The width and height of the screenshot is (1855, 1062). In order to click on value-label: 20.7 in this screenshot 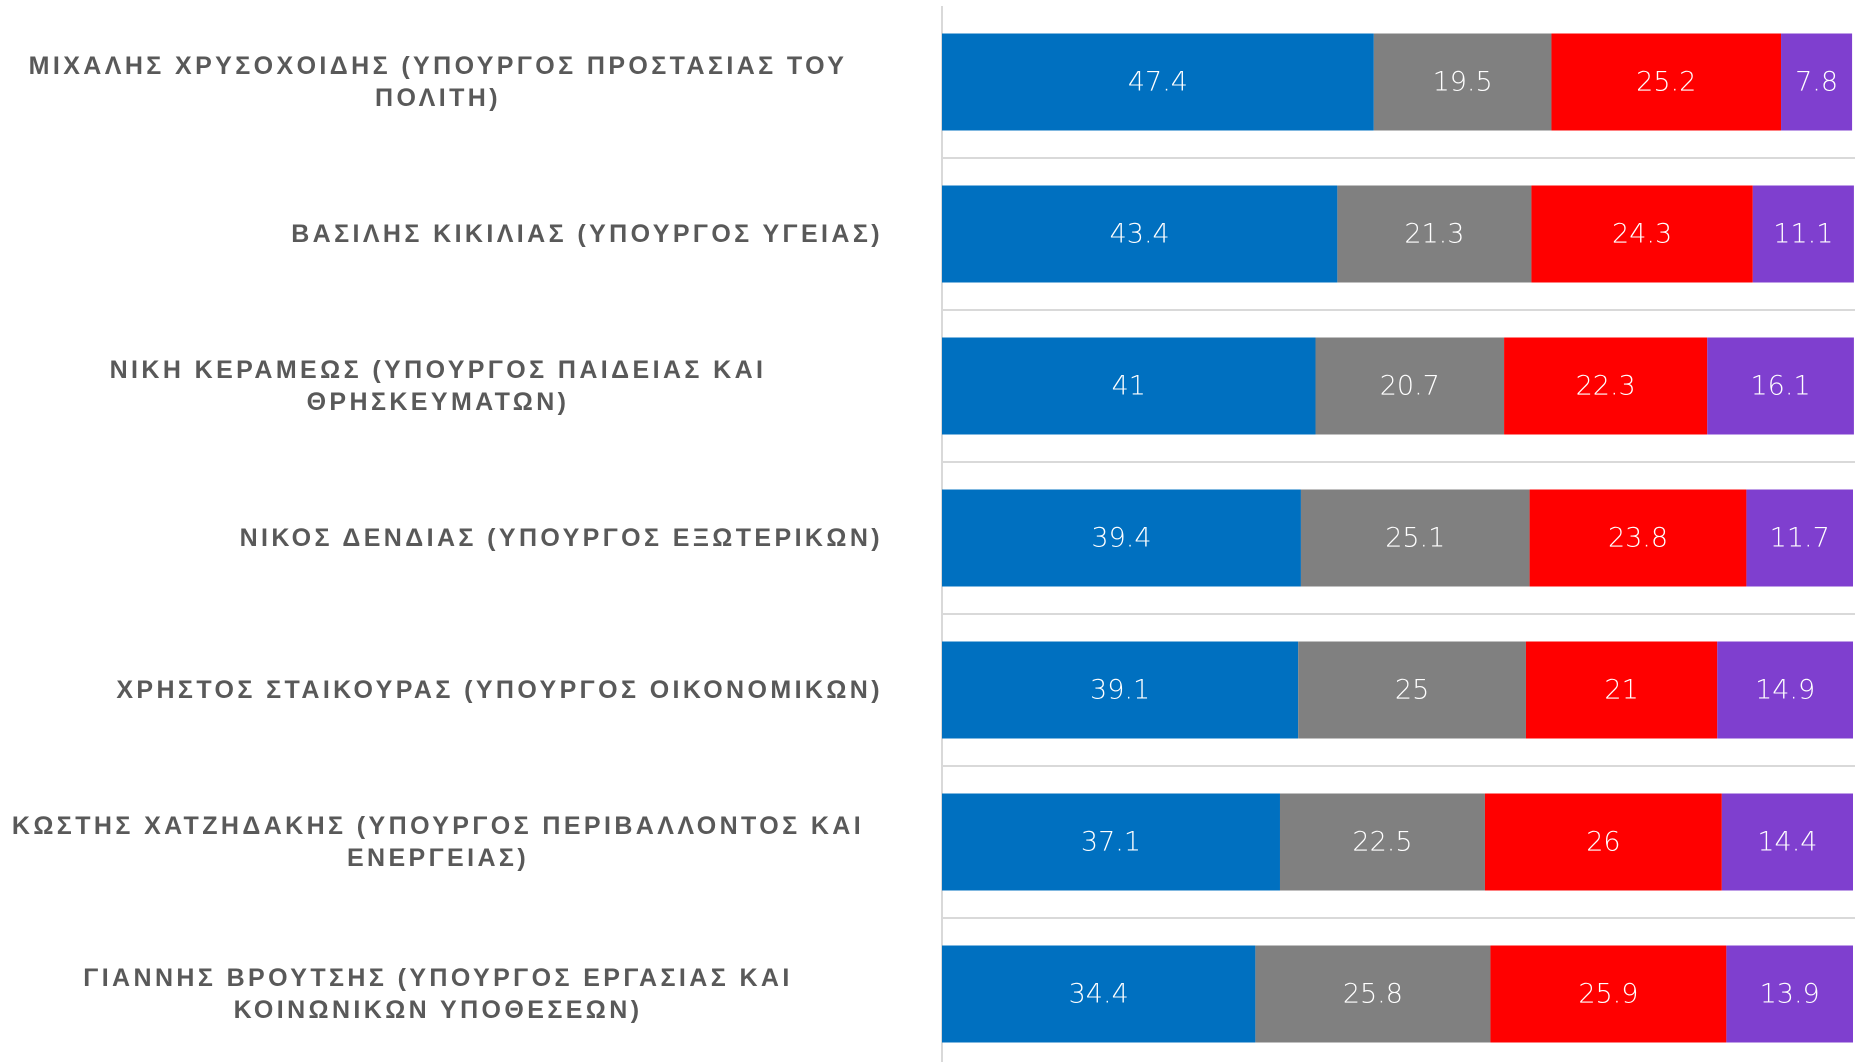, I will do `click(1410, 386)`.